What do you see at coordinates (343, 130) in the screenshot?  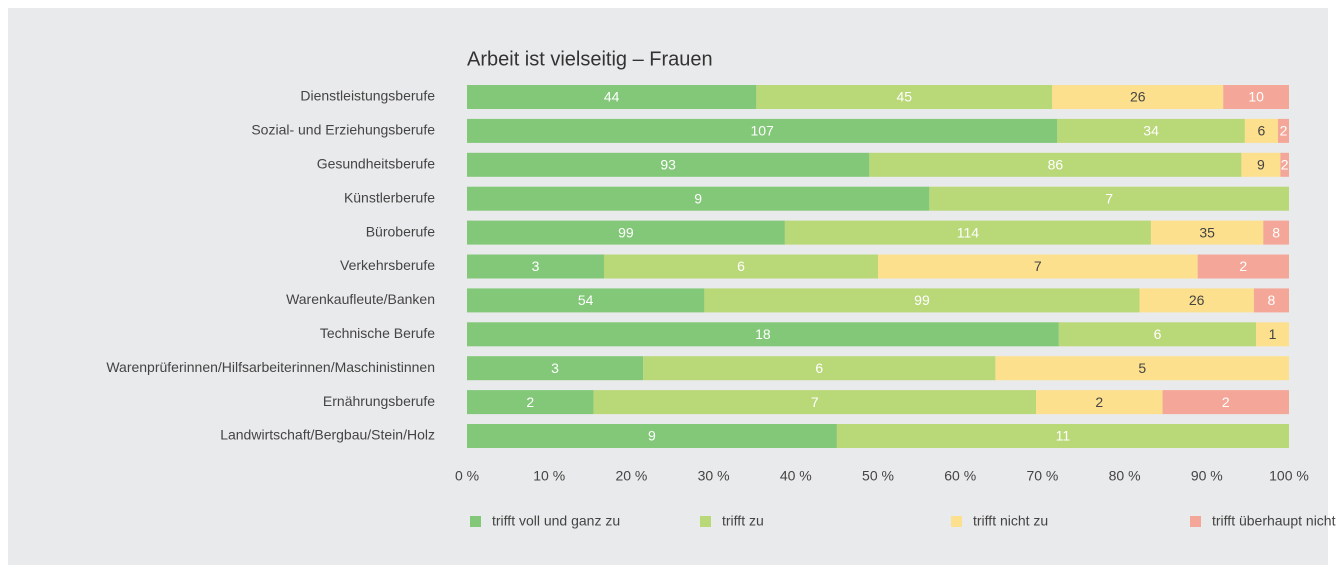 I see `y-tick-label: Sozial- und Erziehungsberufe` at bounding box center [343, 130].